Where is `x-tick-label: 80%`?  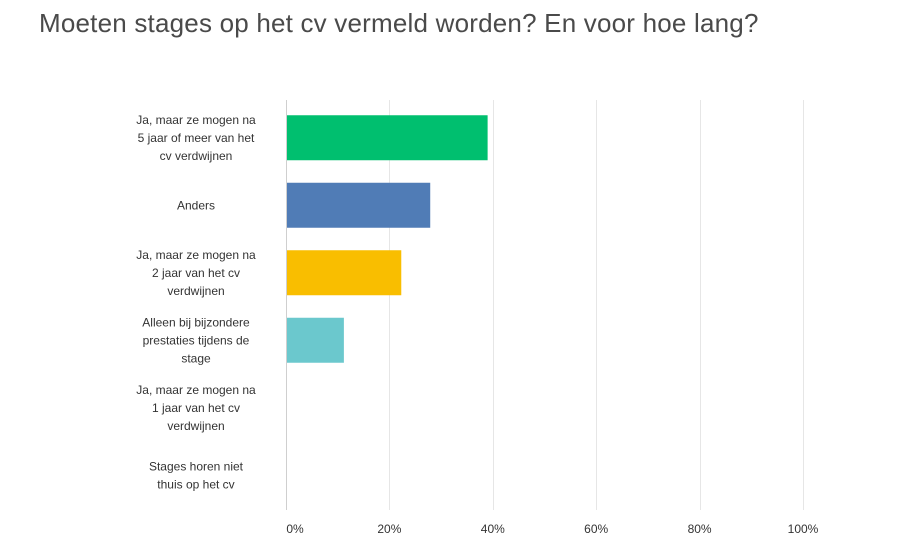
x-tick-label: 80% is located at coordinates (700, 529).